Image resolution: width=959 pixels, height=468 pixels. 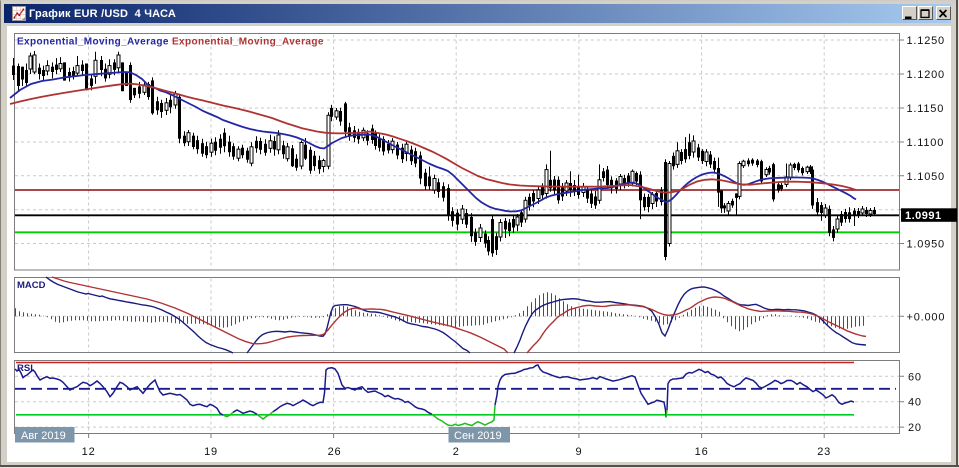 What do you see at coordinates (926, 177) in the screenshot?
I see `svg-text: 1.1050` at bounding box center [926, 177].